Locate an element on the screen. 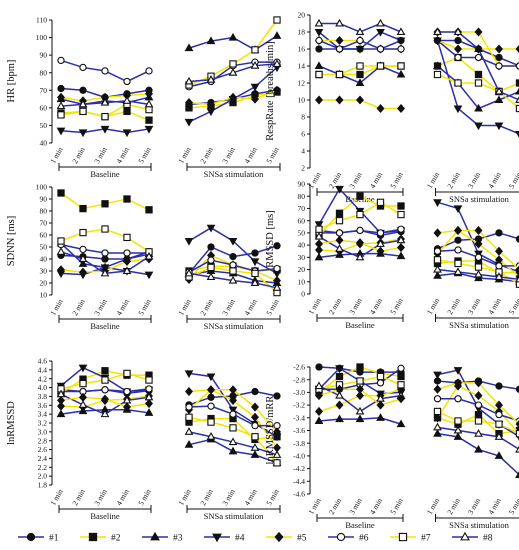 The image size is (519, 550). legend-label: #6 is located at coordinates (364, 539).